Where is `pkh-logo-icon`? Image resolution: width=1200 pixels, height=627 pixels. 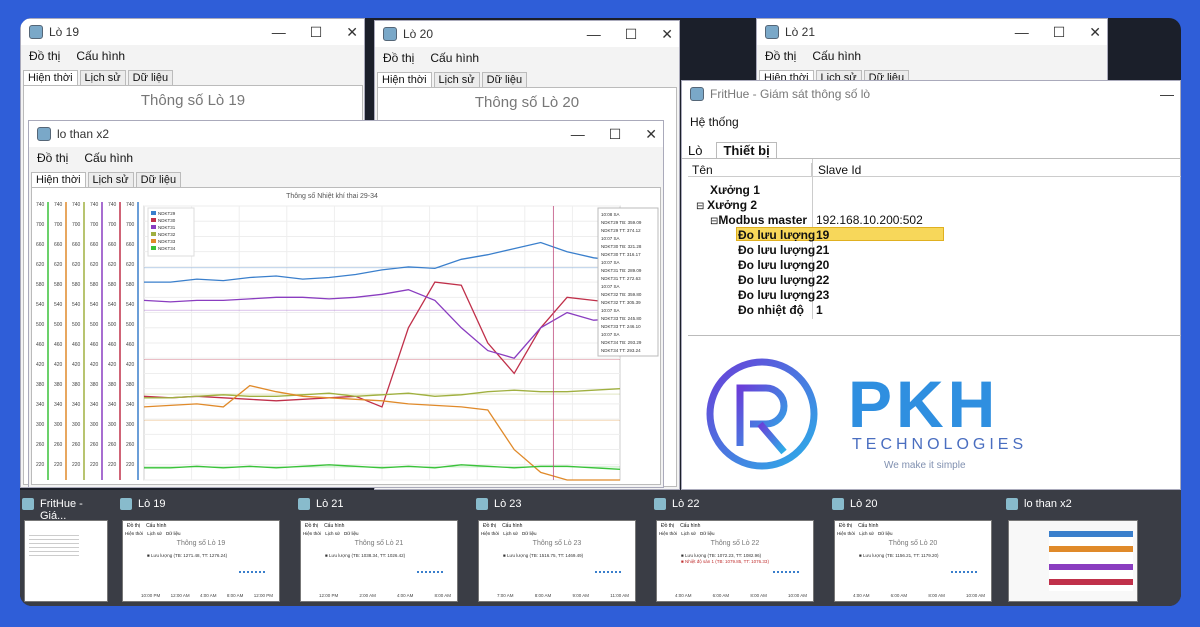
pkh-logo-icon is located at coordinates (762, 414).